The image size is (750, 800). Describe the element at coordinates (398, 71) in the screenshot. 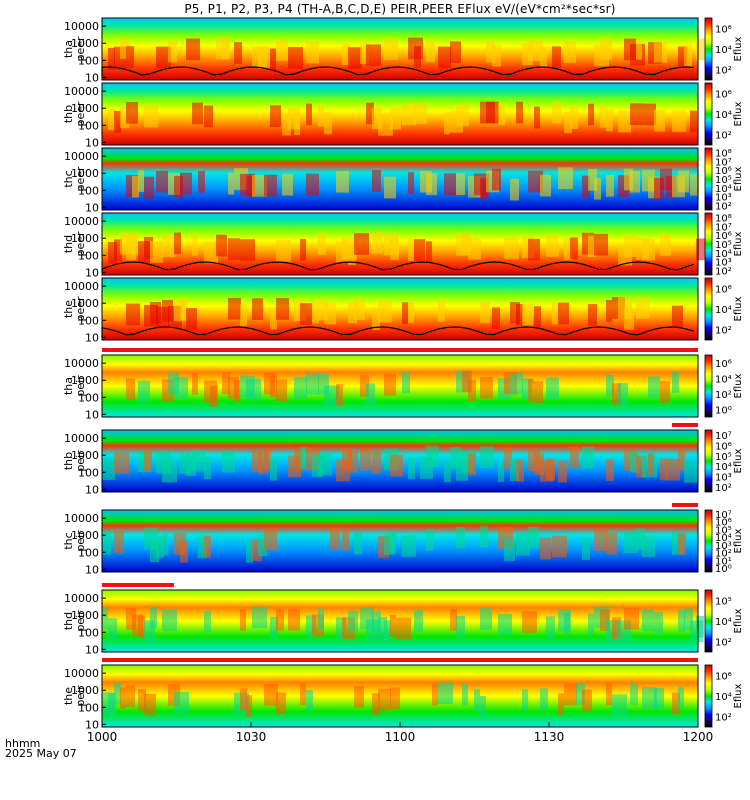

I see `scpot-line-tha` at that location.